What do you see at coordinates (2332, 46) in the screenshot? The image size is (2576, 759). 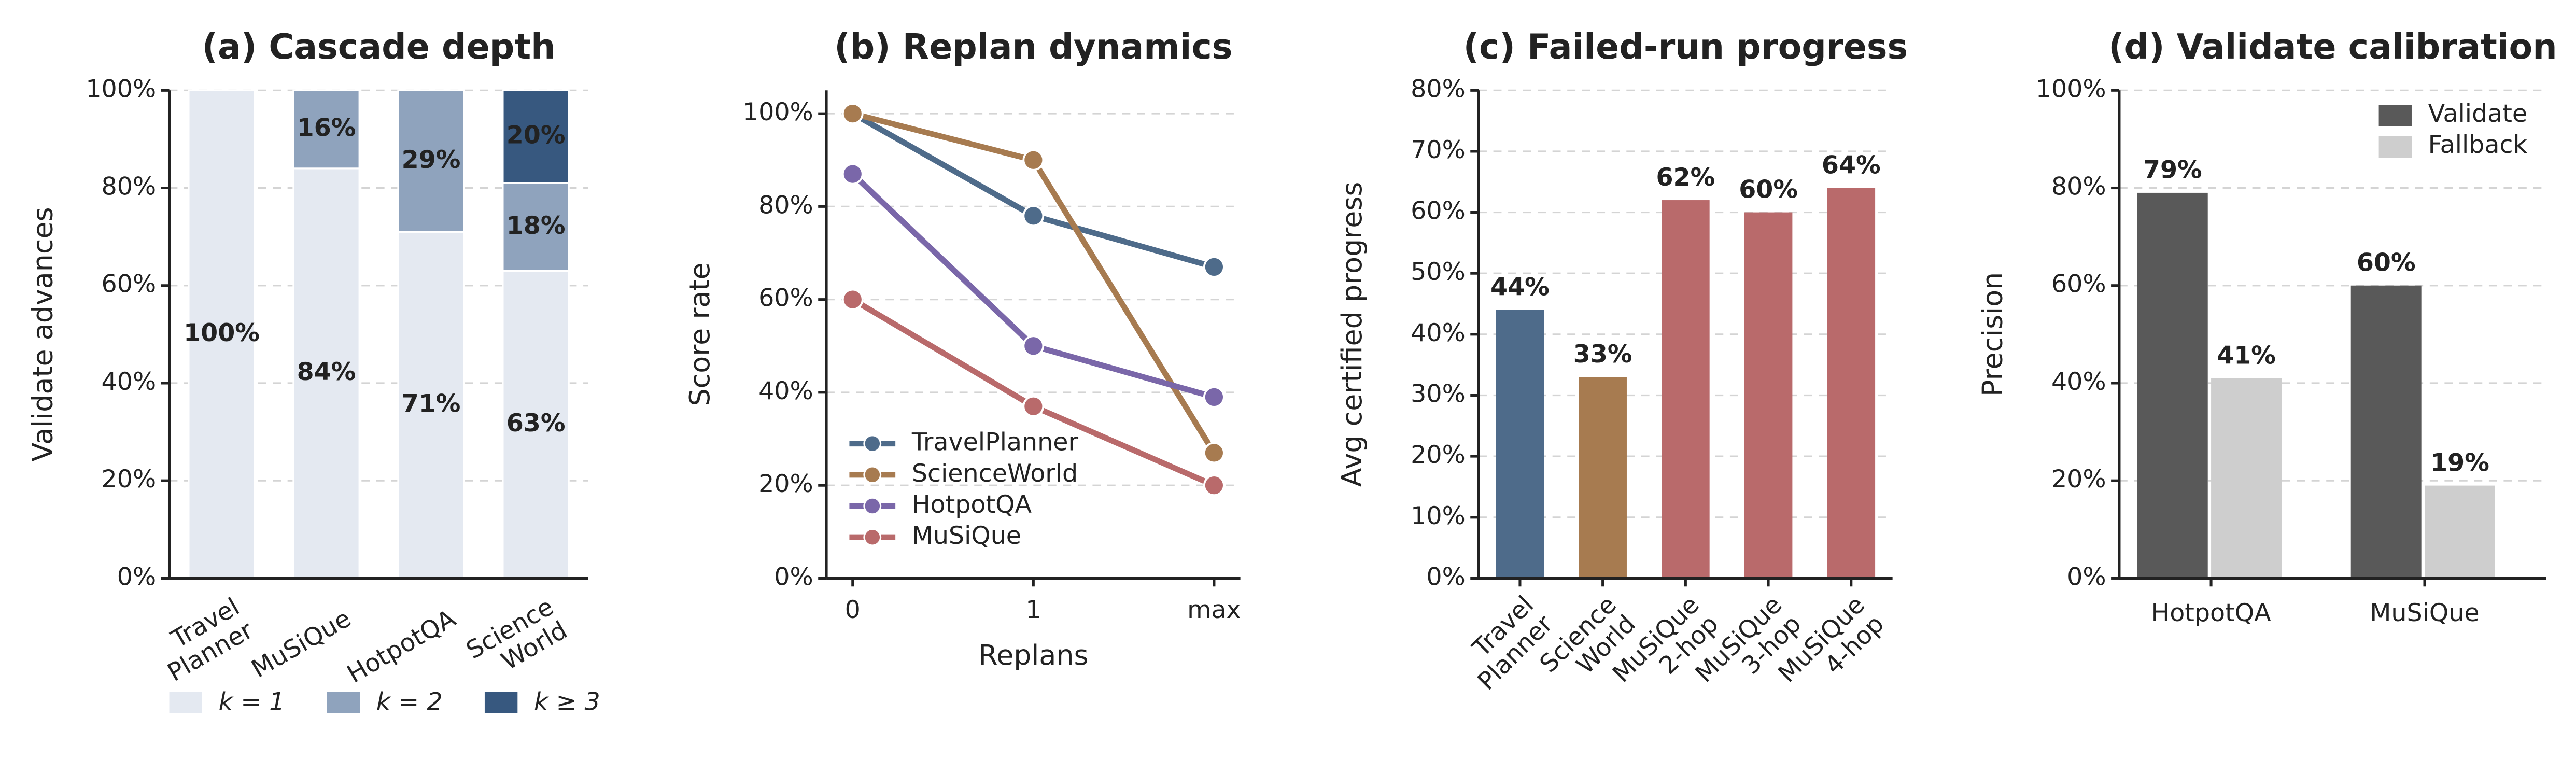 I see `chart-title: (d) Validate calibration` at bounding box center [2332, 46].